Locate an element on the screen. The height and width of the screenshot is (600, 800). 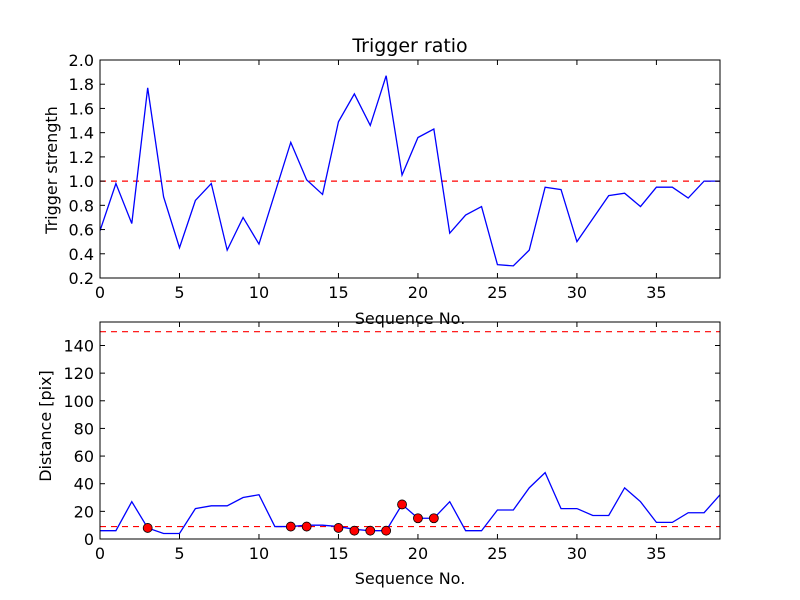
y-tick-label: 1.2 is located at coordinates (81, 157).